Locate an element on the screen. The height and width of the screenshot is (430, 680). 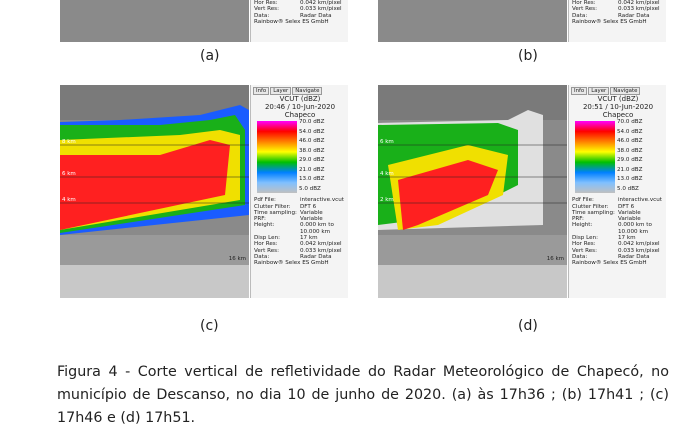
legend-label: 46.0 dBZ is located at coordinates (312, 141).